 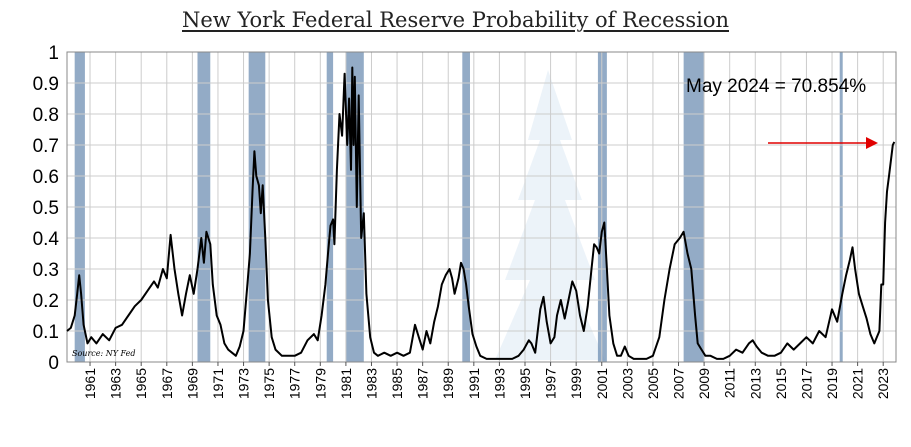 What do you see at coordinates (602, 383) in the screenshot?
I see `x-tick-label: 2001` at bounding box center [602, 383].